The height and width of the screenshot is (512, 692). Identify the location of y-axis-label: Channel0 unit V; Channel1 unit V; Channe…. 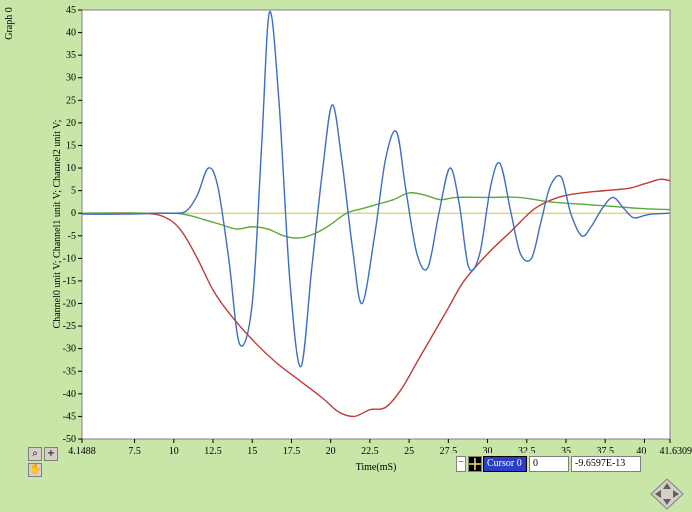
(57, 223).